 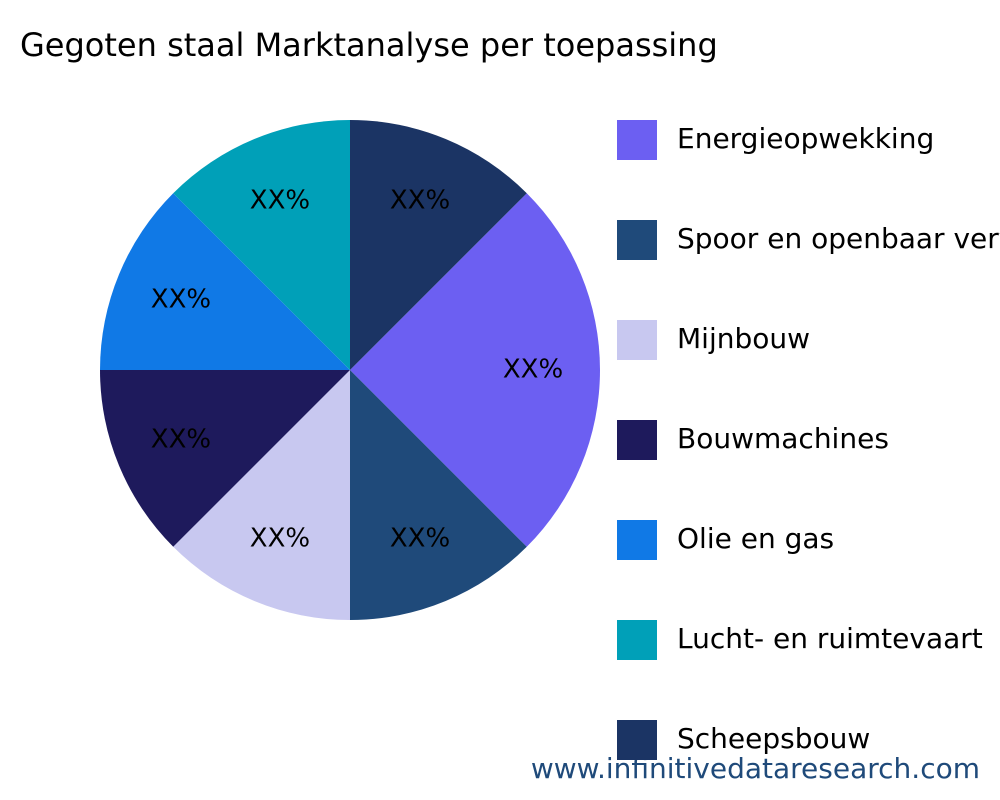 I want to click on legend-label: Mijnbouw, so click(x=743, y=338).